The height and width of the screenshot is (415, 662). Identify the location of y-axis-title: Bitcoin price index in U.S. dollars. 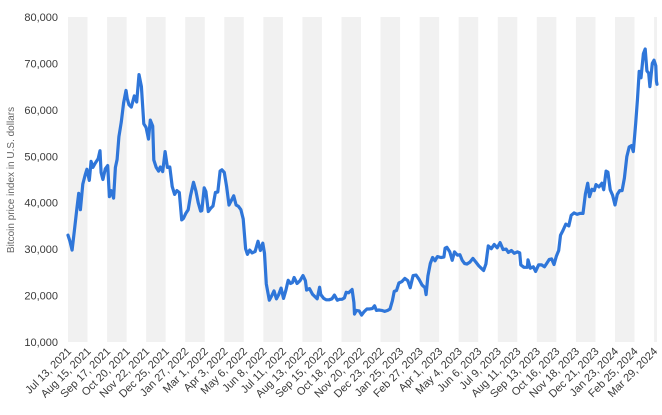
(11, 180).